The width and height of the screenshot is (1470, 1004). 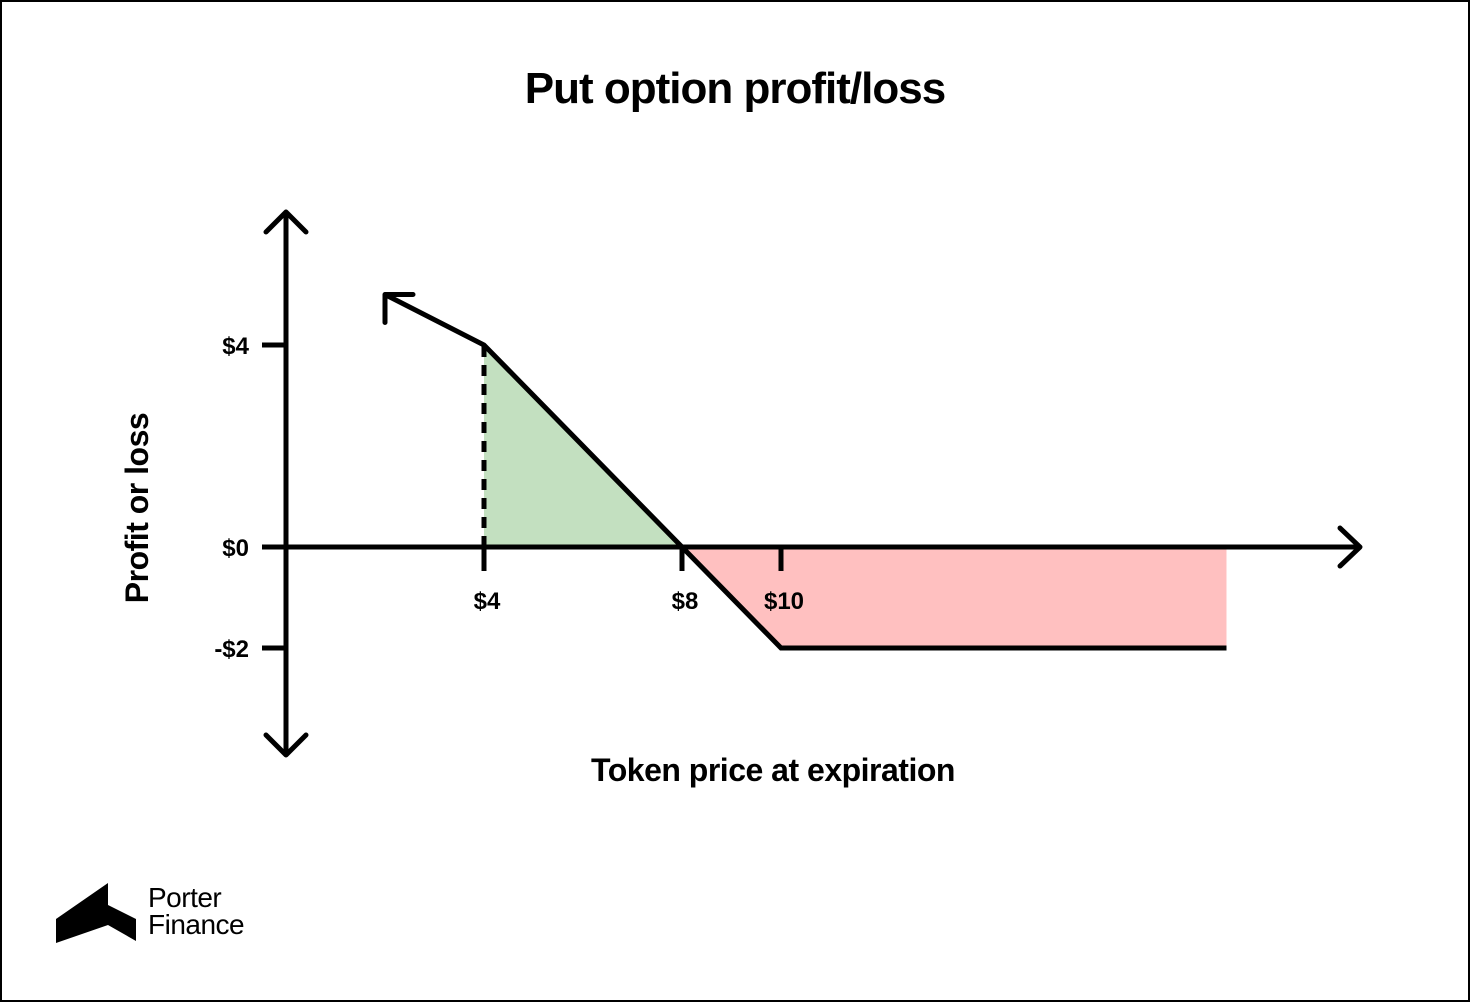 What do you see at coordinates (685, 601) in the screenshot?
I see `x-tick-label: $8` at bounding box center [685, 601].